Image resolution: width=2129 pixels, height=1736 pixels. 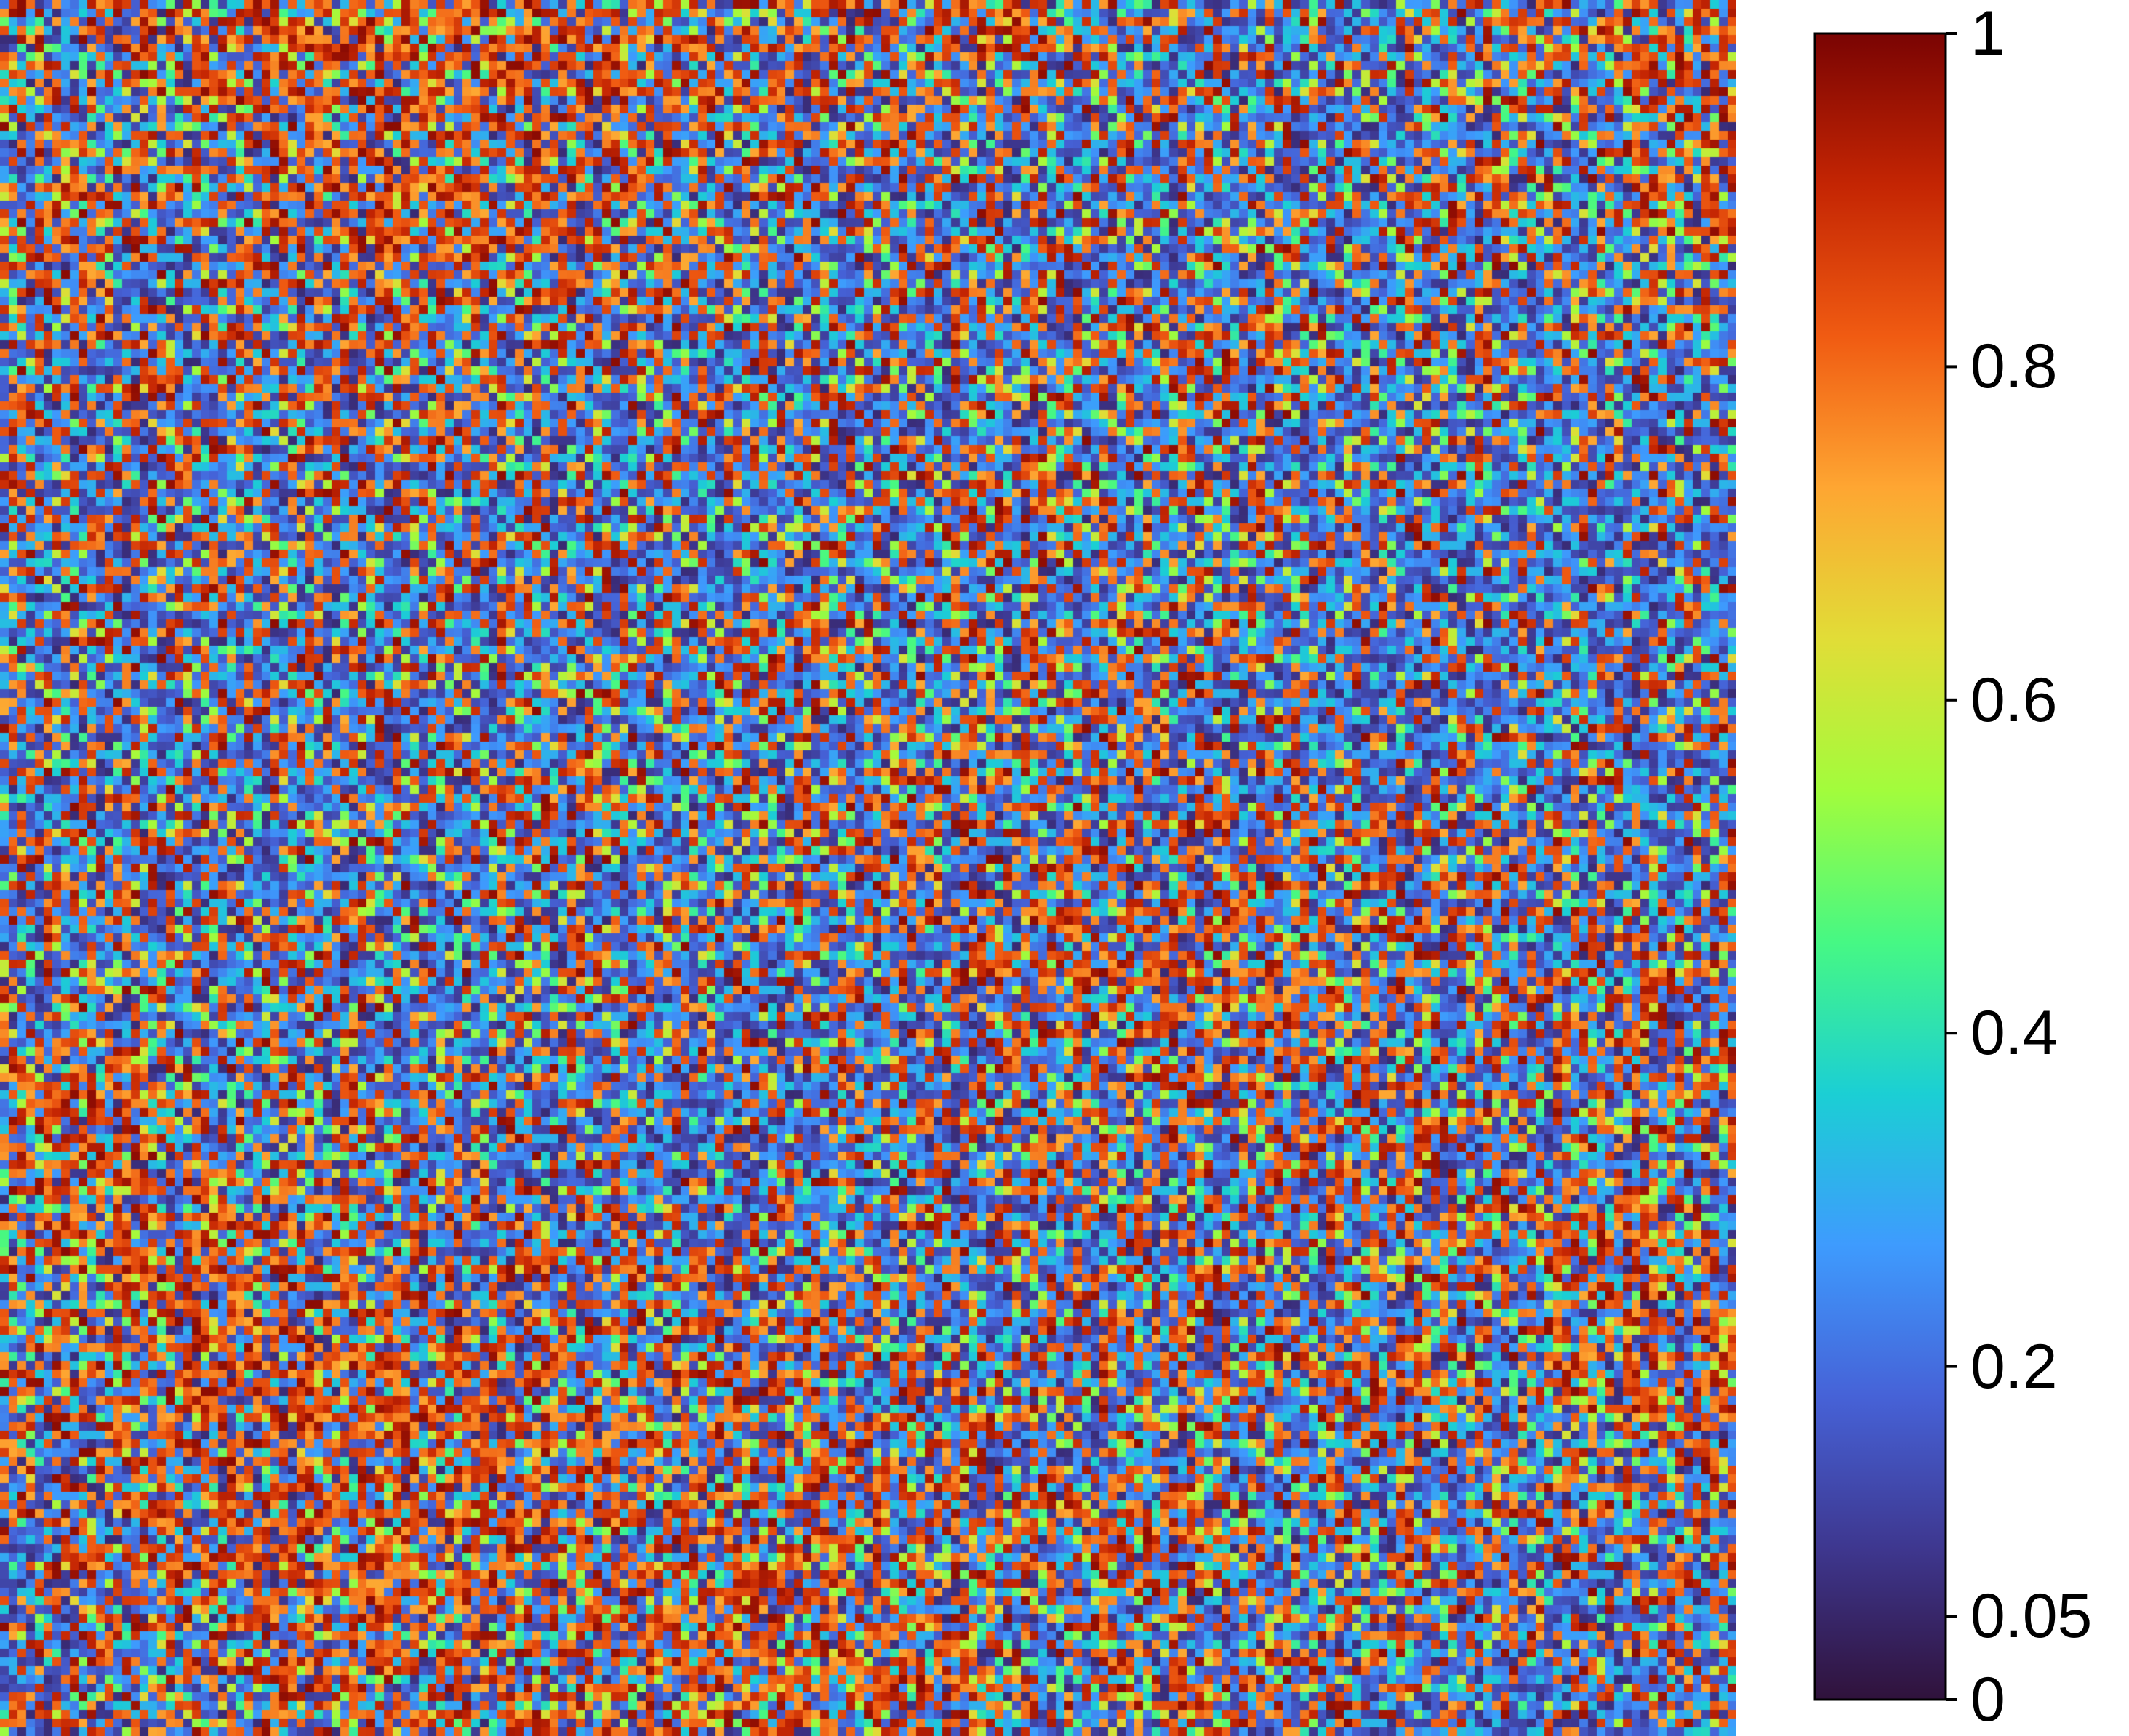 What do you see at coordinates (1880, 866) in the screenshot?
I see `colorbar-gradient` at bounding box center [1880, 866].